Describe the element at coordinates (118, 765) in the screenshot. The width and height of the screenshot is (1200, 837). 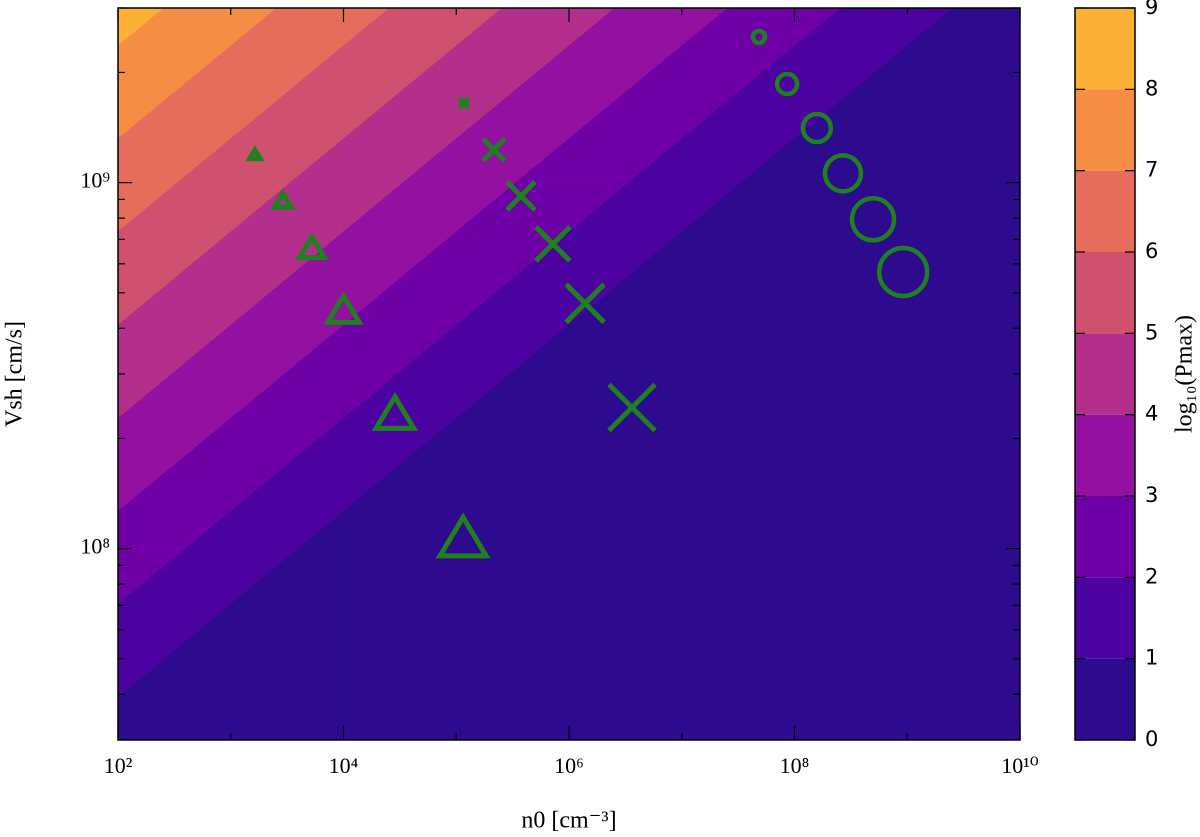
I see `x-tick-label: 10²` at that location.